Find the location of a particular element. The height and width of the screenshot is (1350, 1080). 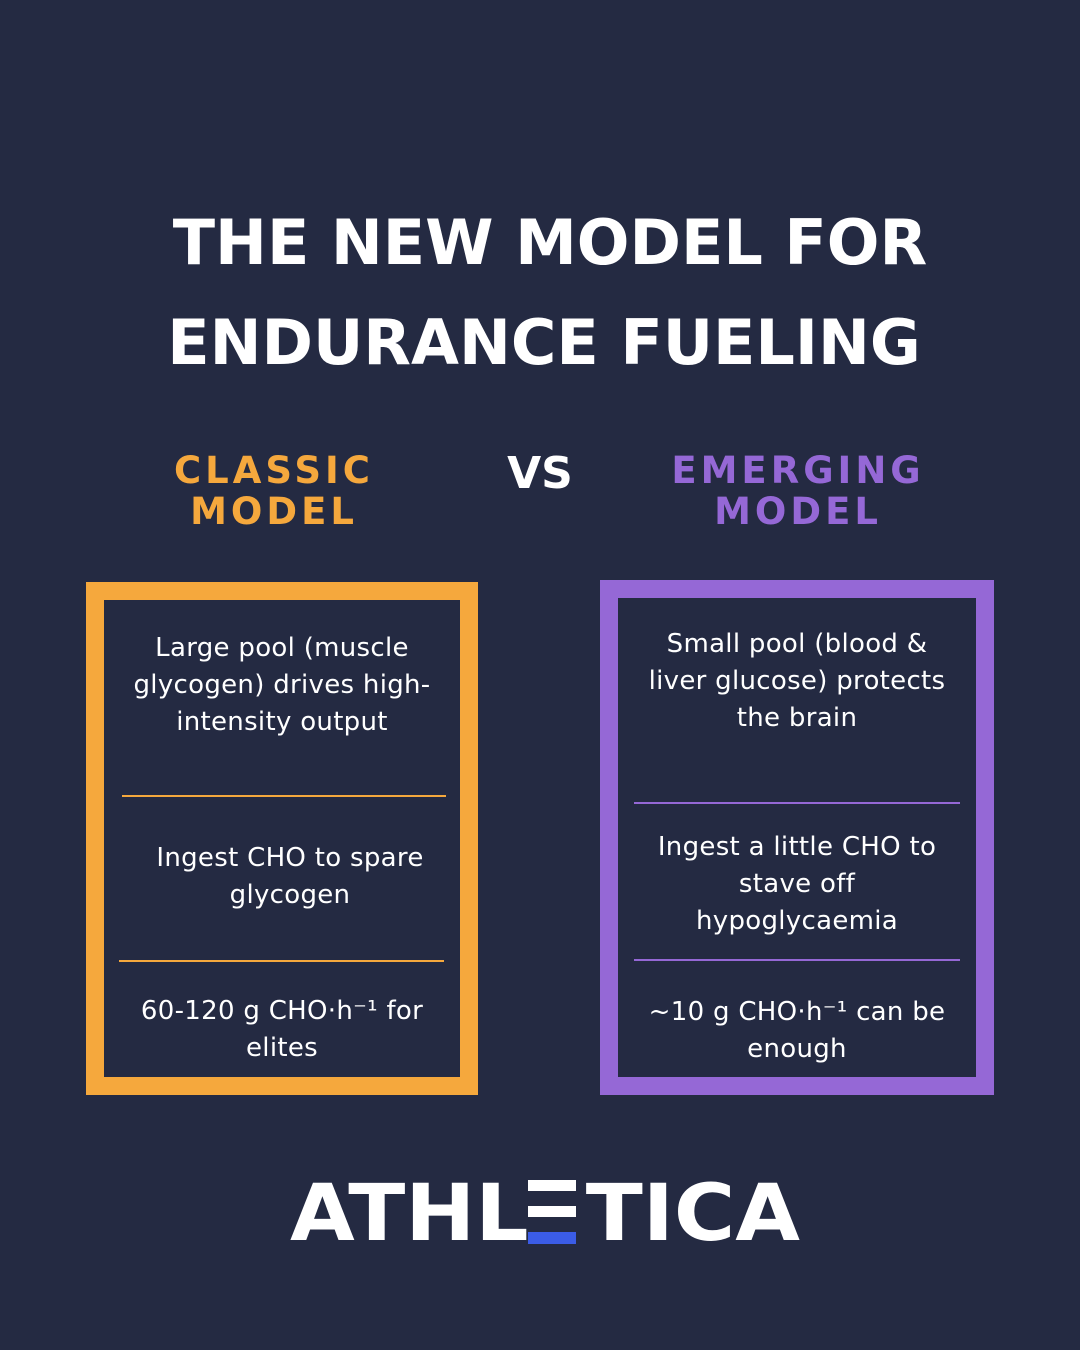

emerging-model-card is located at coordinates (797, 837).